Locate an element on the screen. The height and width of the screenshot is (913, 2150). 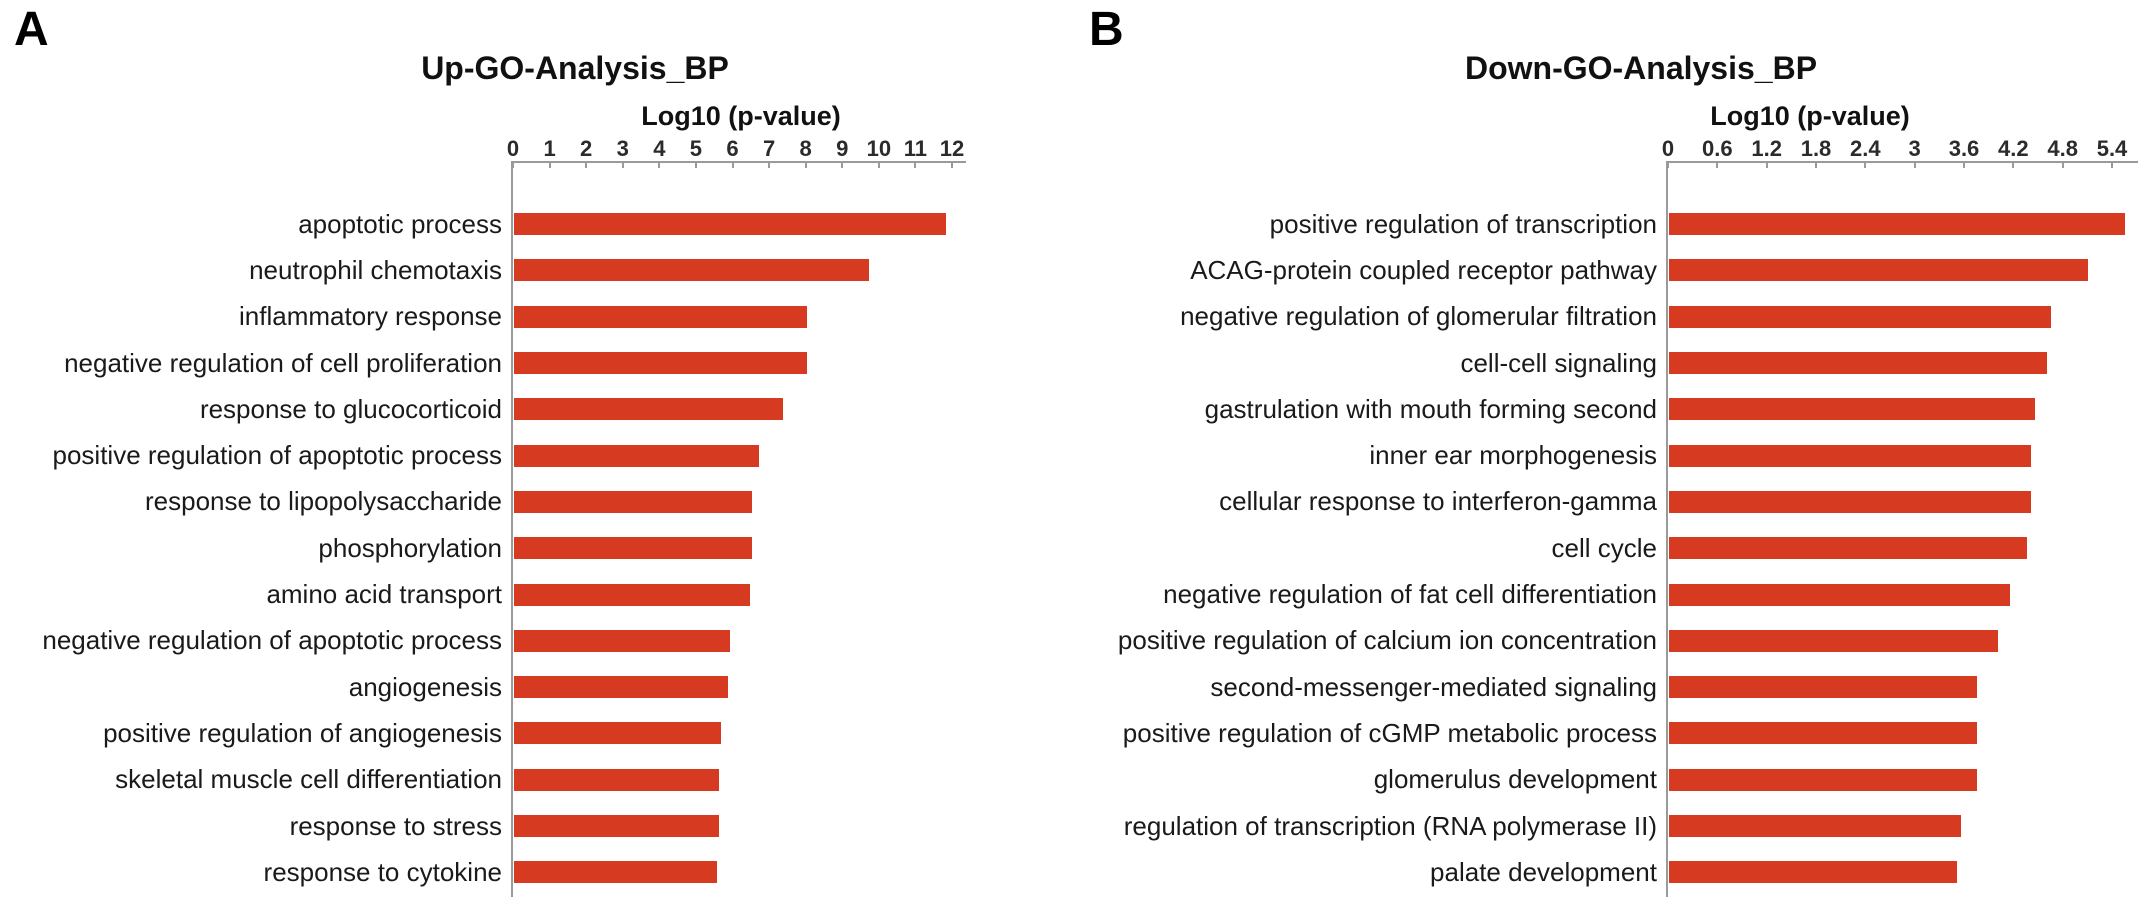
category-label: response to cytokine is located at coordinates (382, 871).